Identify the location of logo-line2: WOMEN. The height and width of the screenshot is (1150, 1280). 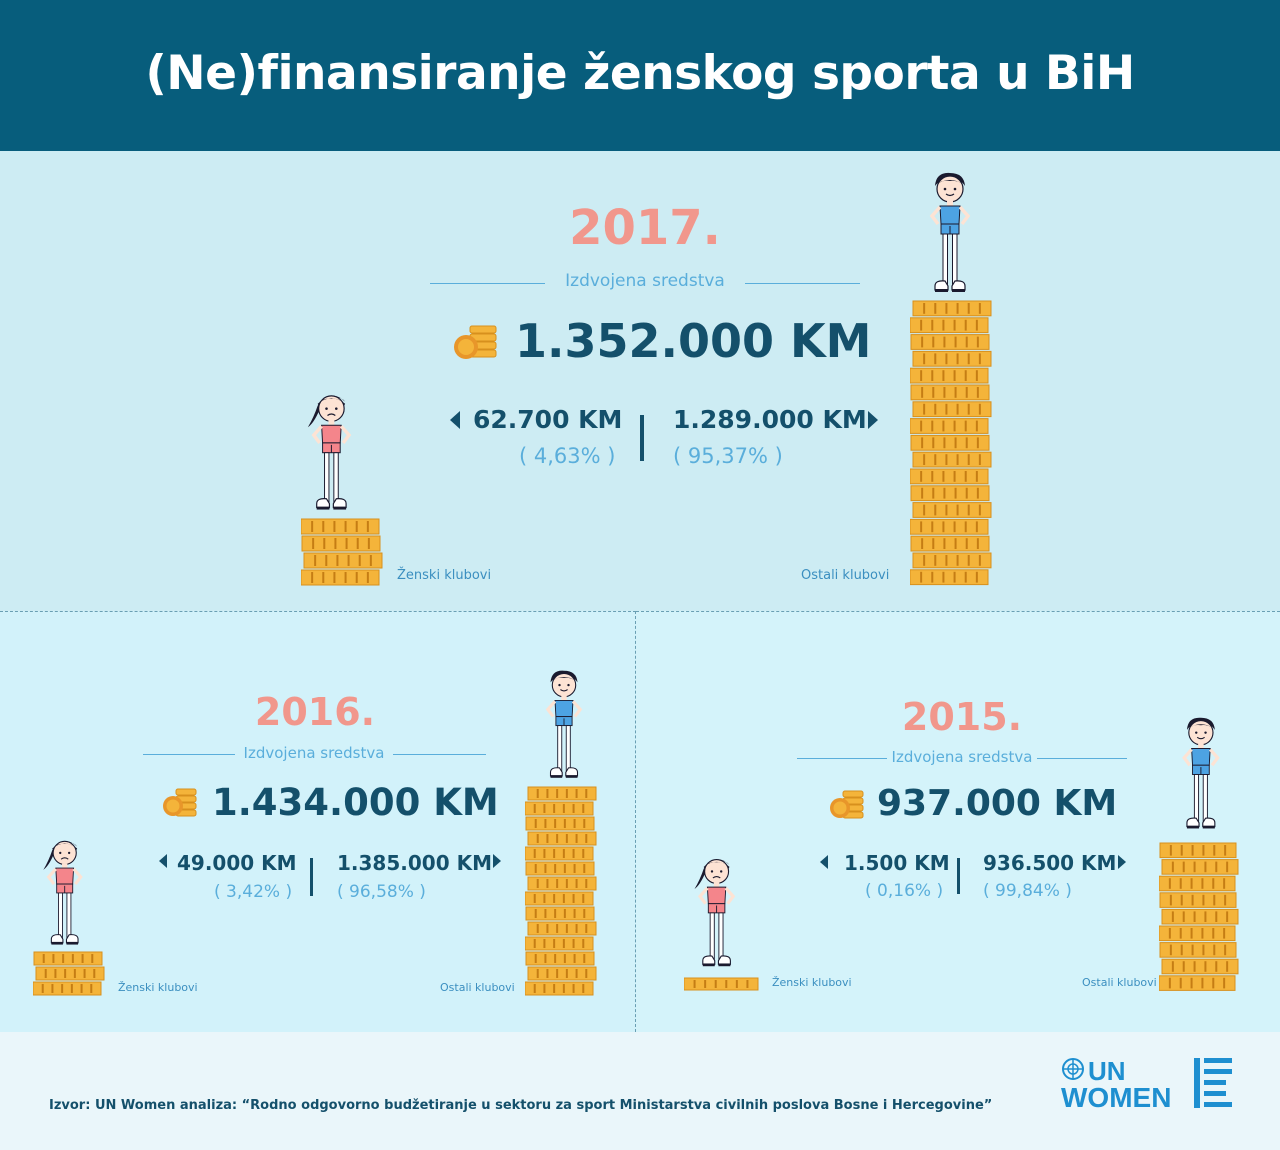
(1116, 1097).